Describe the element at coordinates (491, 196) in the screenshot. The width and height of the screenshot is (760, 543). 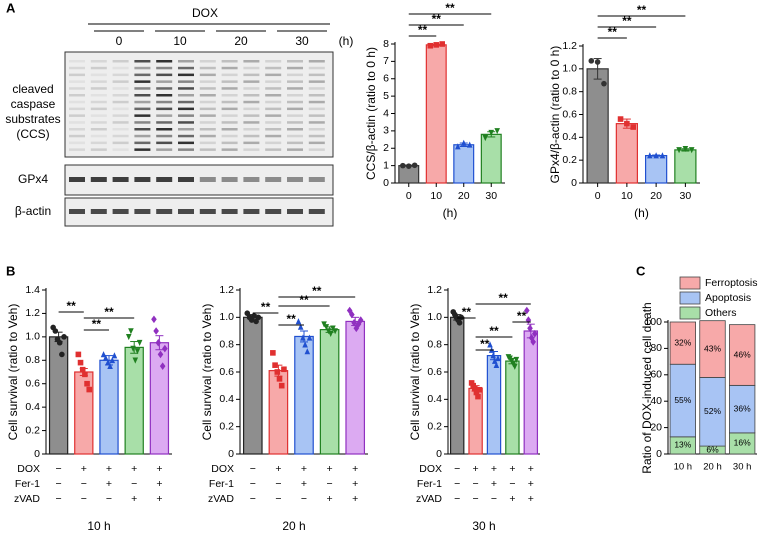
I see `x-tick-label: 30` at that location.